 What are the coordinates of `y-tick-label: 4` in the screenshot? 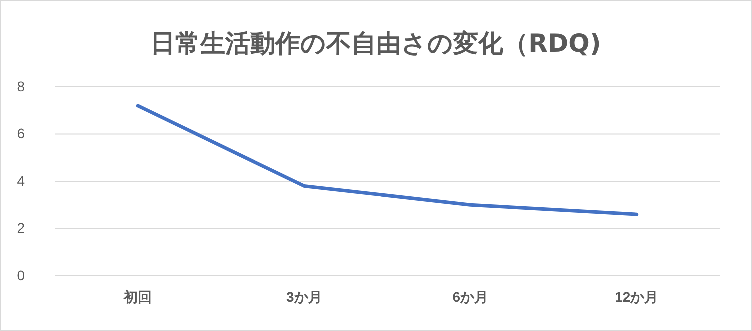 It's located at (21, 180).